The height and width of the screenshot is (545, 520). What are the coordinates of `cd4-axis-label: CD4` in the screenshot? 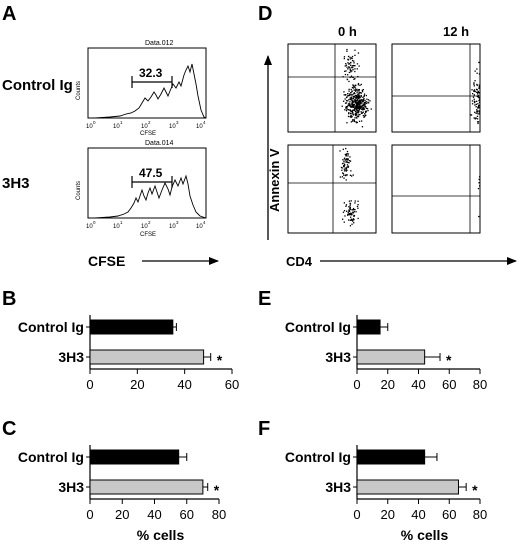 It's located at (299, 261).